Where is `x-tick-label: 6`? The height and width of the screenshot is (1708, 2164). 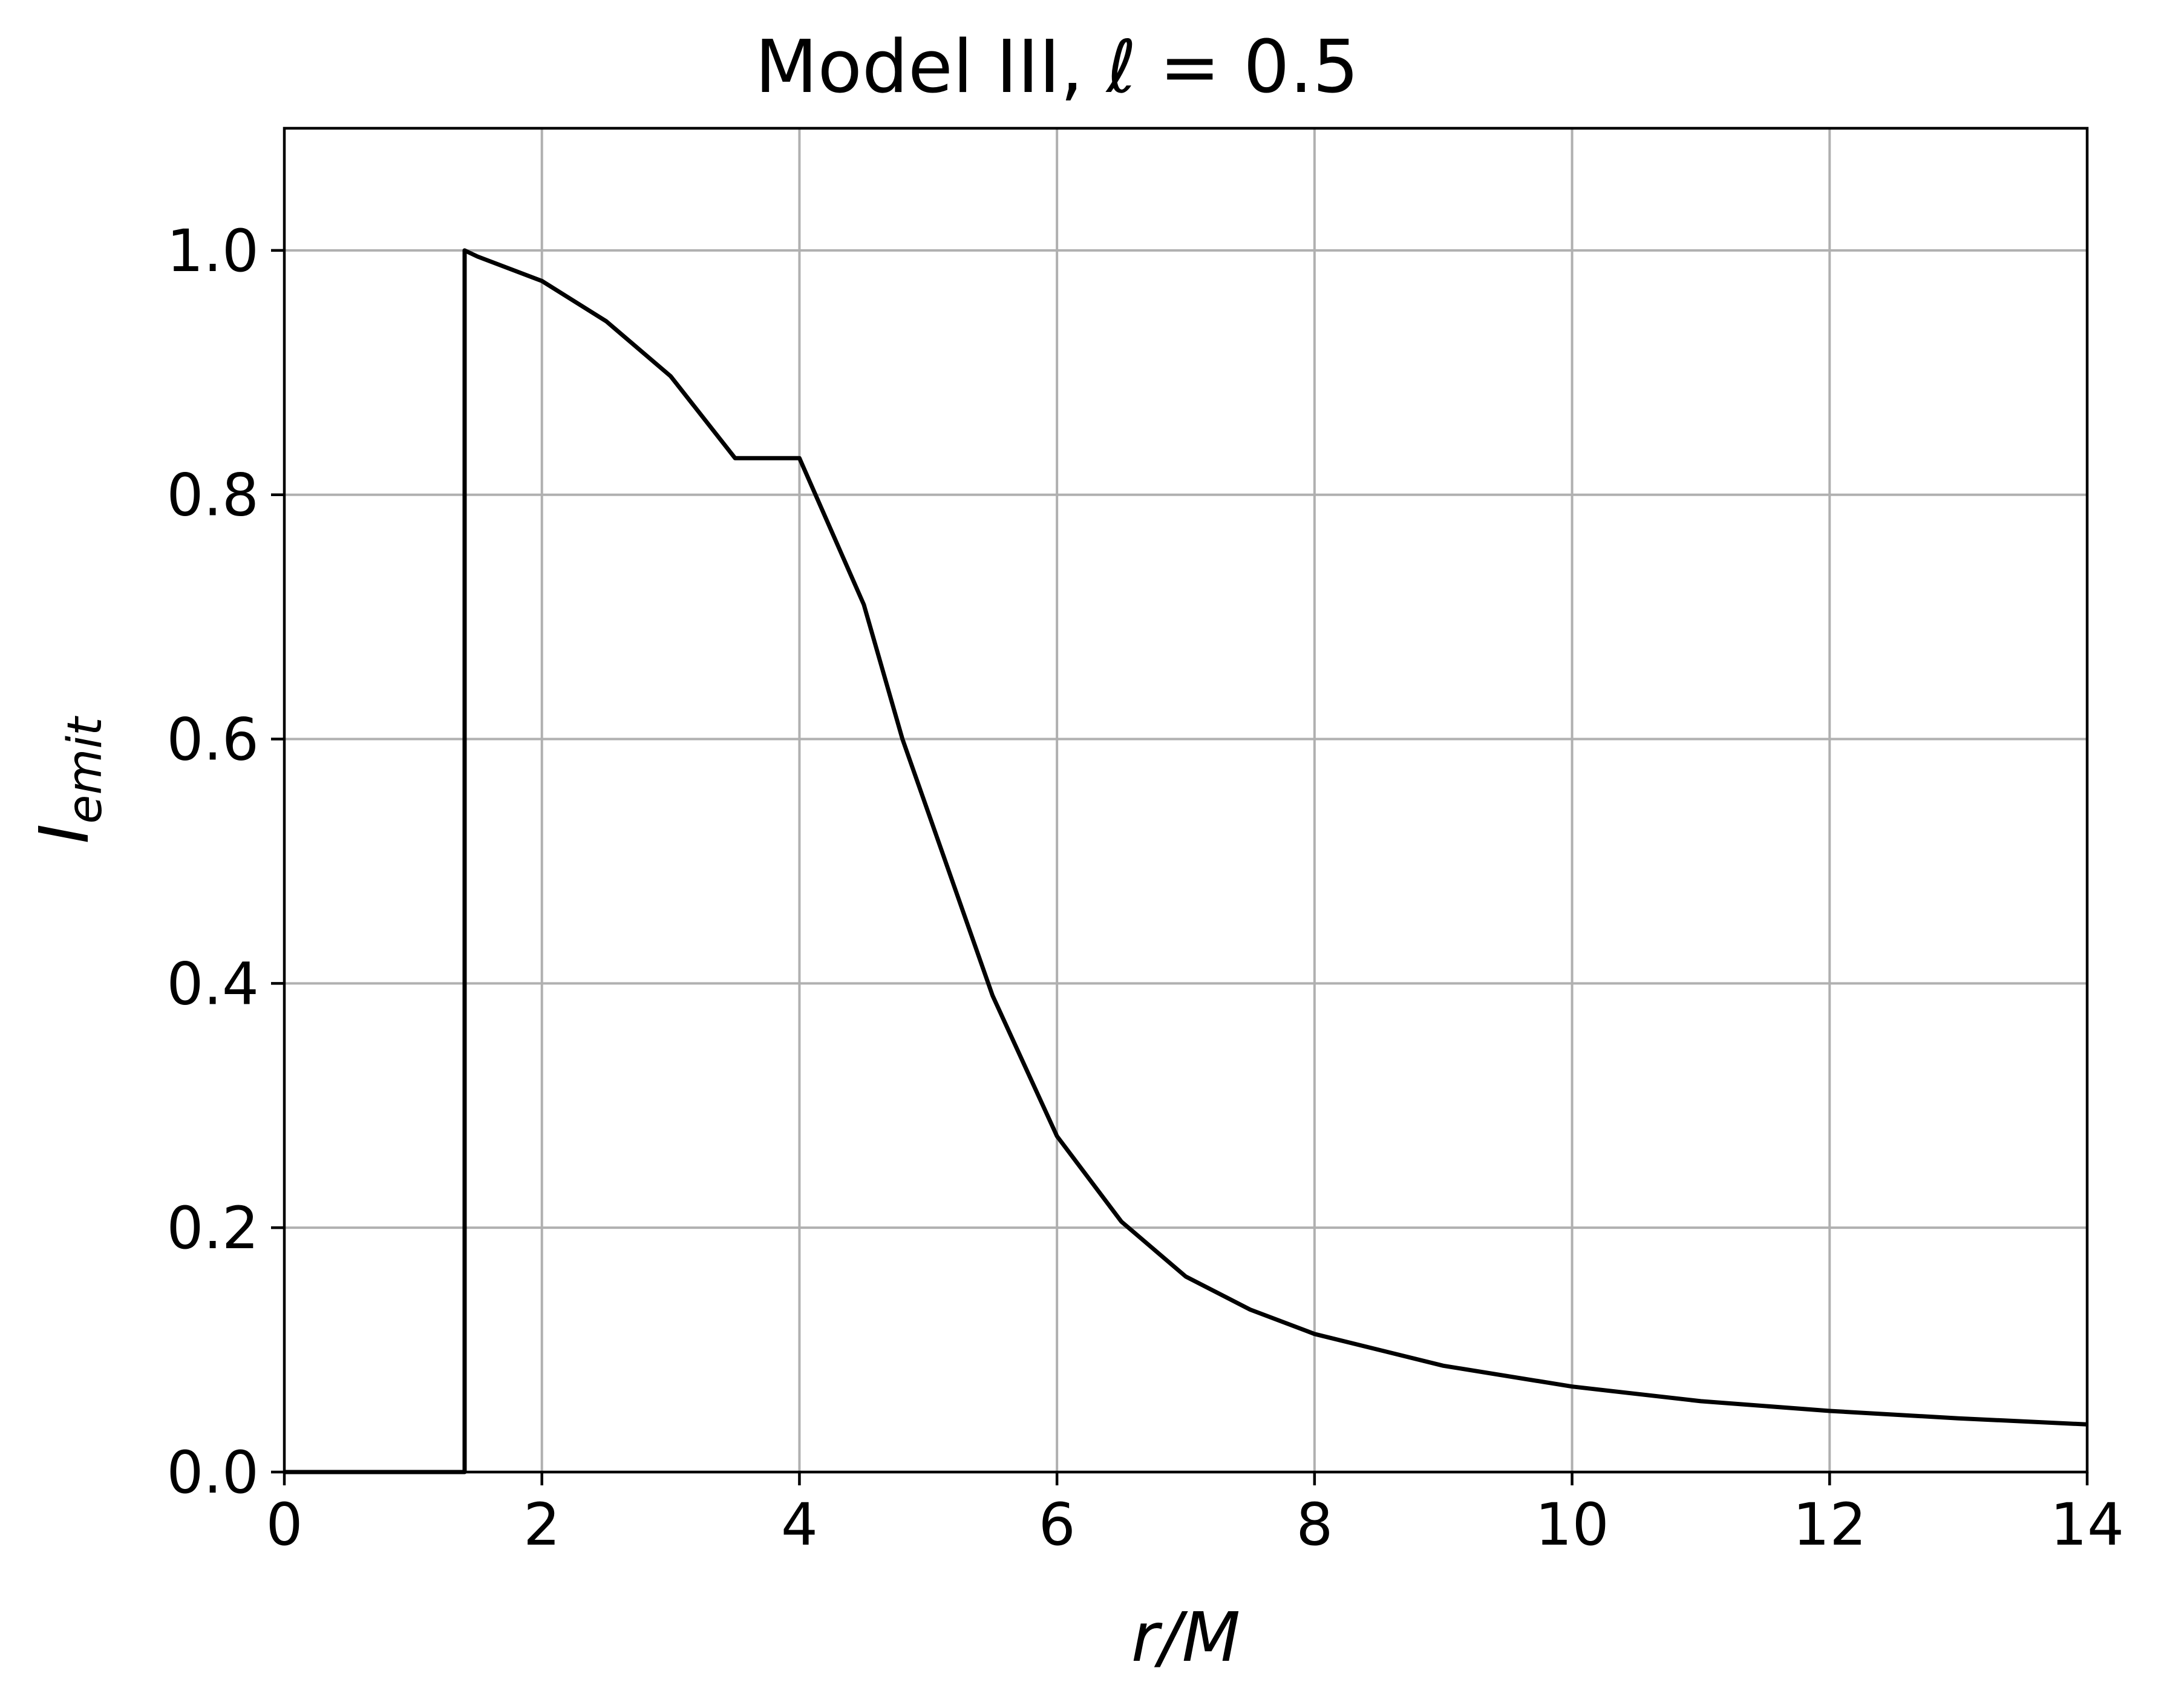 x-tick-label: 6 is located at coordinates (1057, 1525).